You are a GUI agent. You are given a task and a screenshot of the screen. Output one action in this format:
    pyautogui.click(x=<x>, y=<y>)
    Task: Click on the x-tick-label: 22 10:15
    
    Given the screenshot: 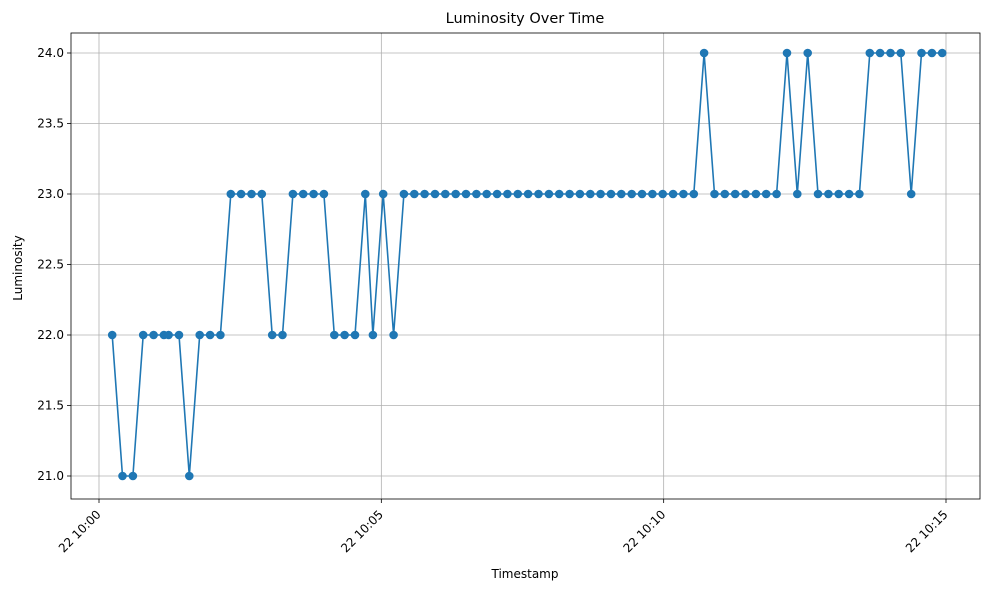 What is the action you would take?
    pyautogui.click(x=927, y=531)
    